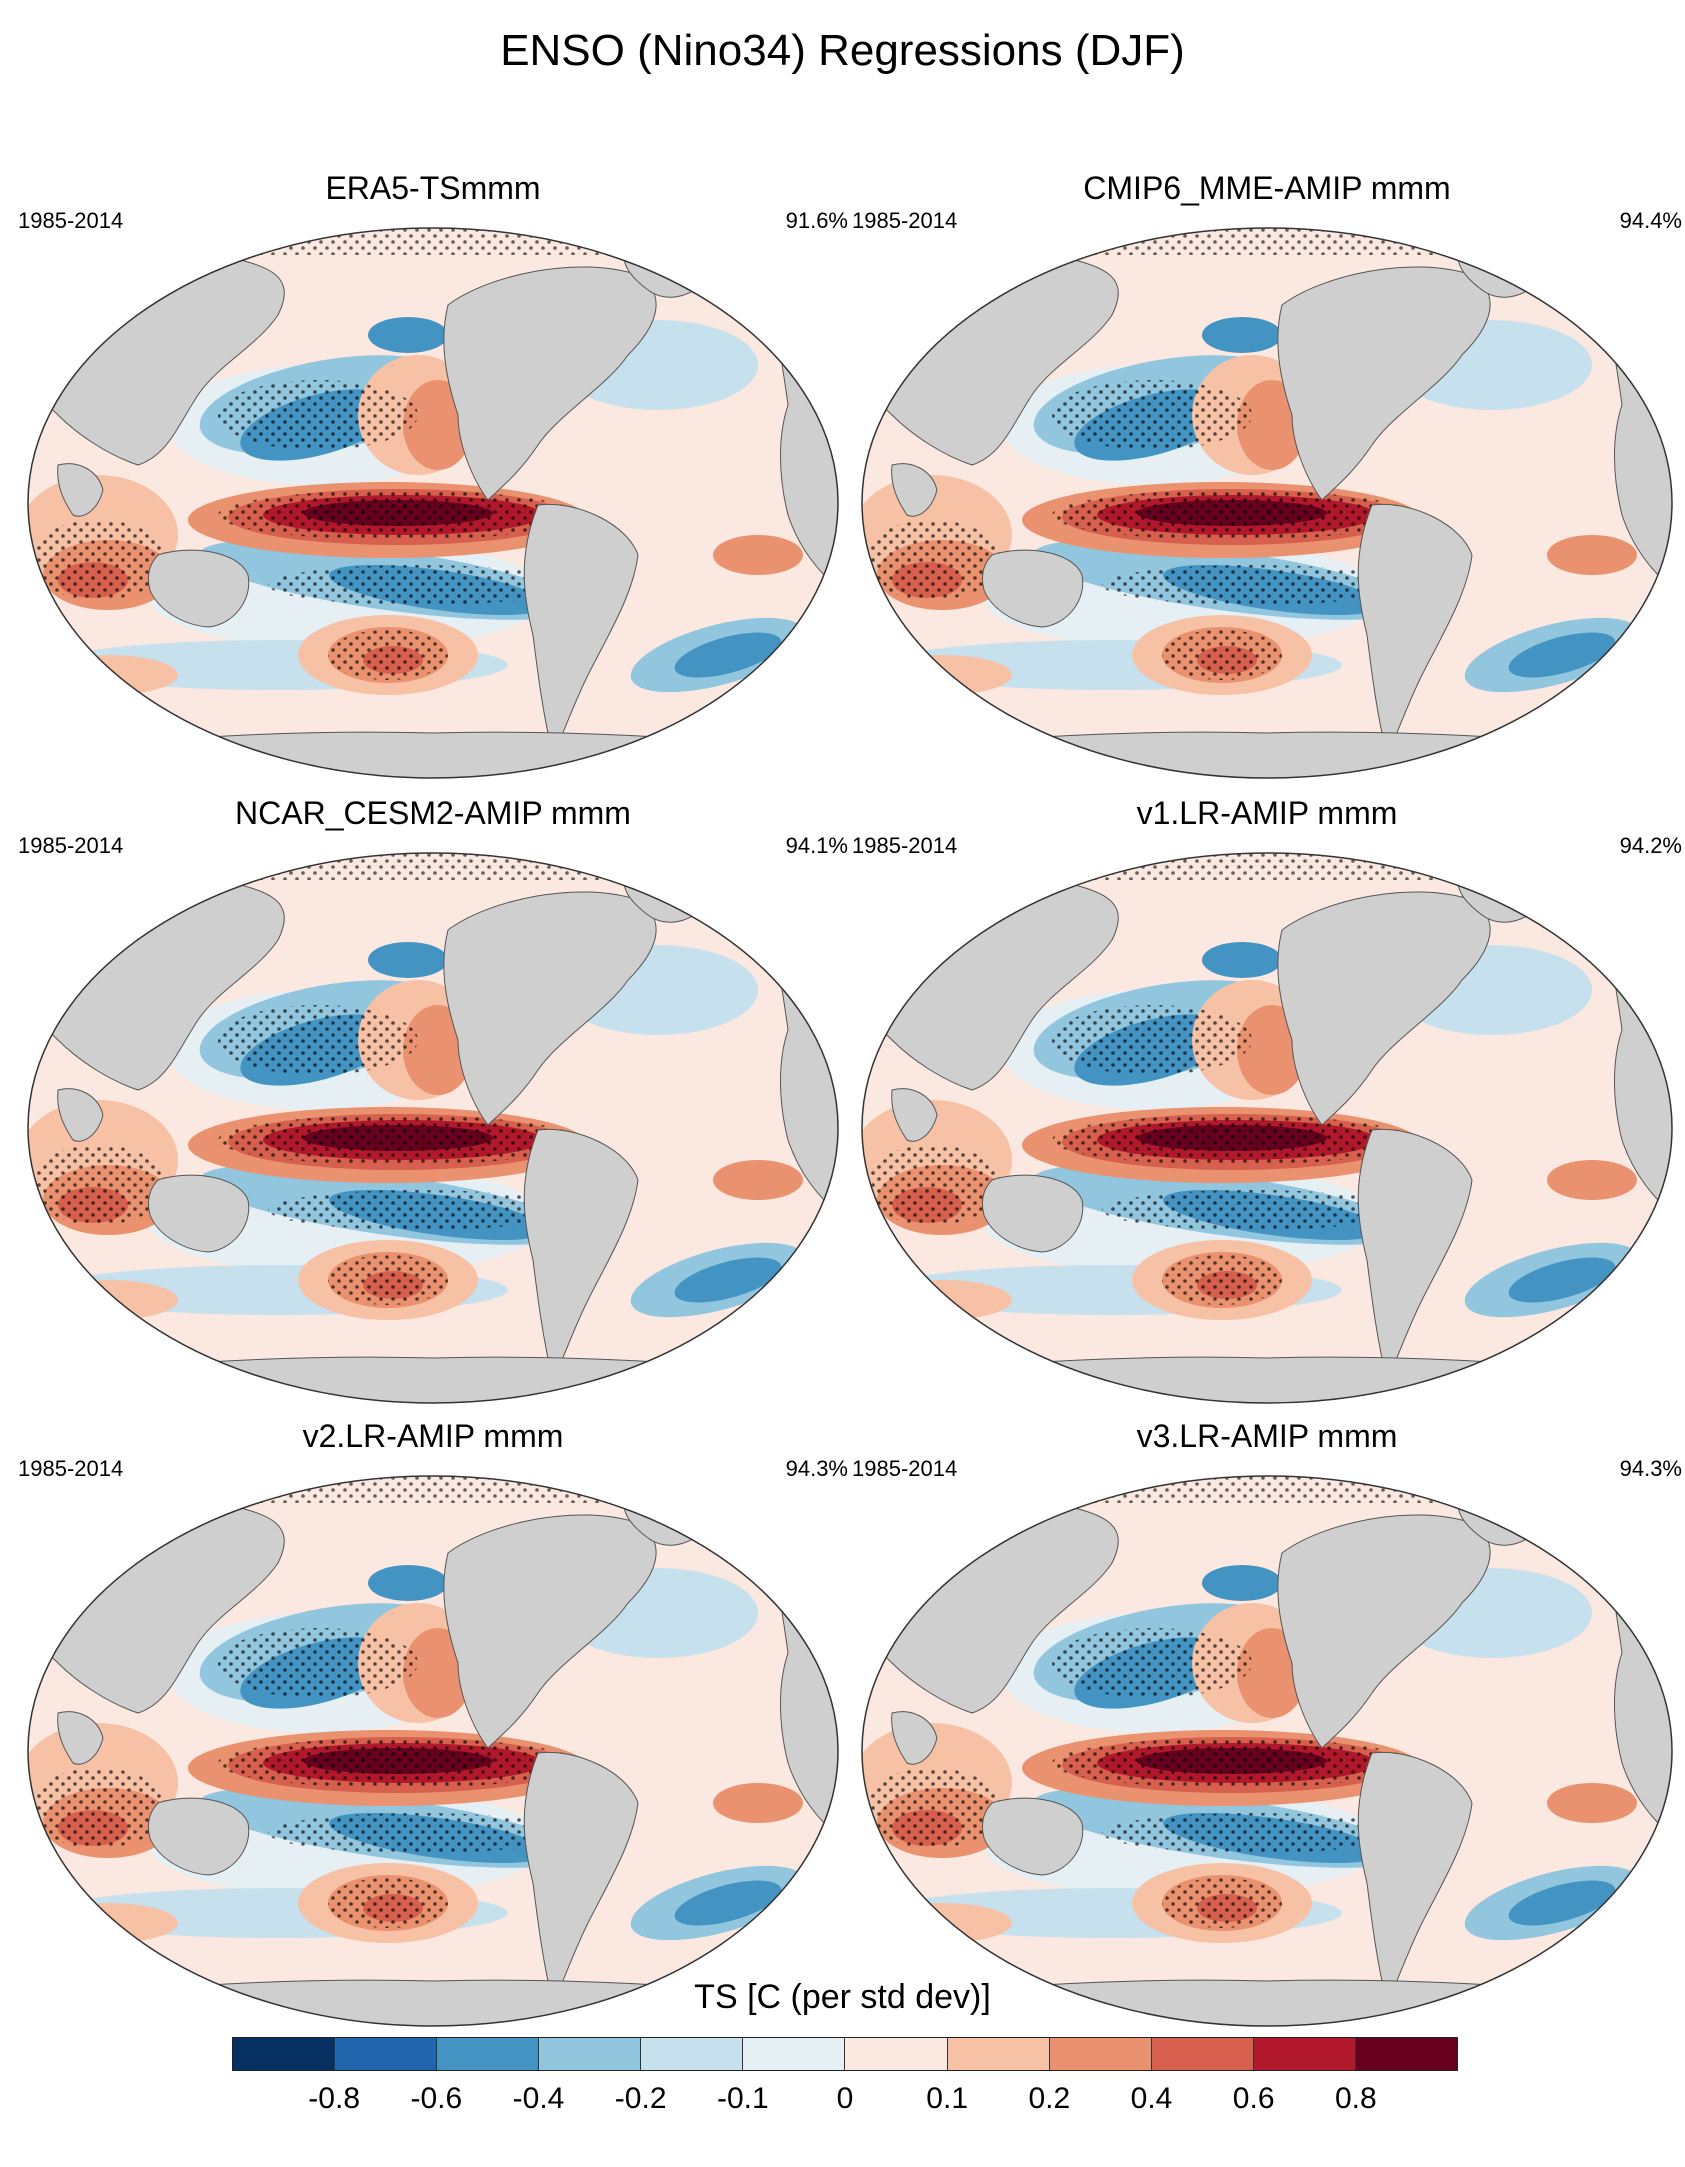  What do you see at coordinates (640, 2098) in the screenshot?
I see `colorbar-tick-label: -0.2` at bounding box center [640, 2098].